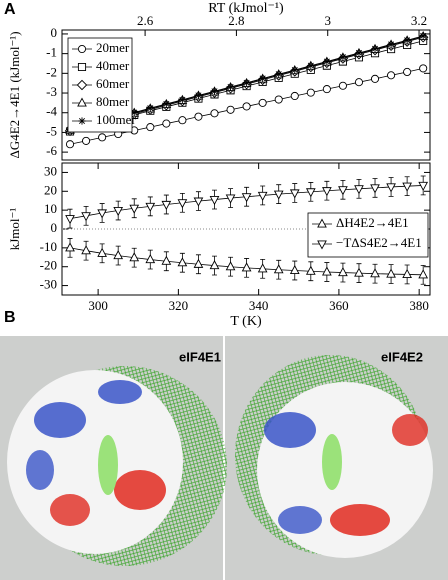 The height and width of the screenshot is (580, 448). I want to click on legend-label: 20mer, so click(113, 47).